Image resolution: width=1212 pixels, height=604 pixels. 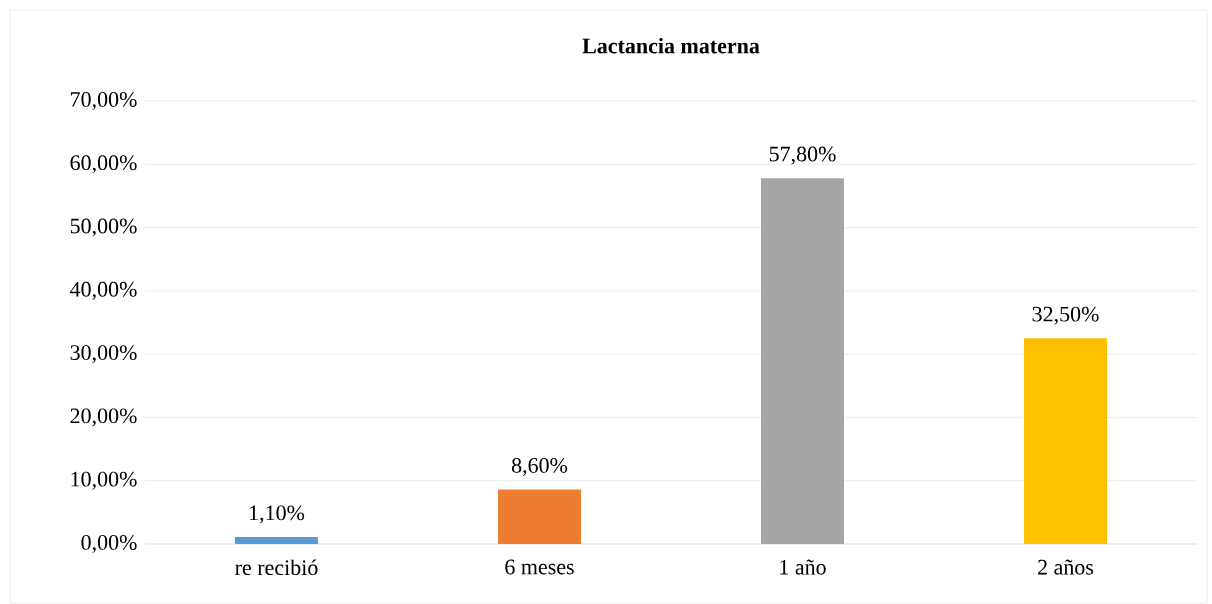 I want to click on x-tick-label: re recibió, so click(x=276, y=567).